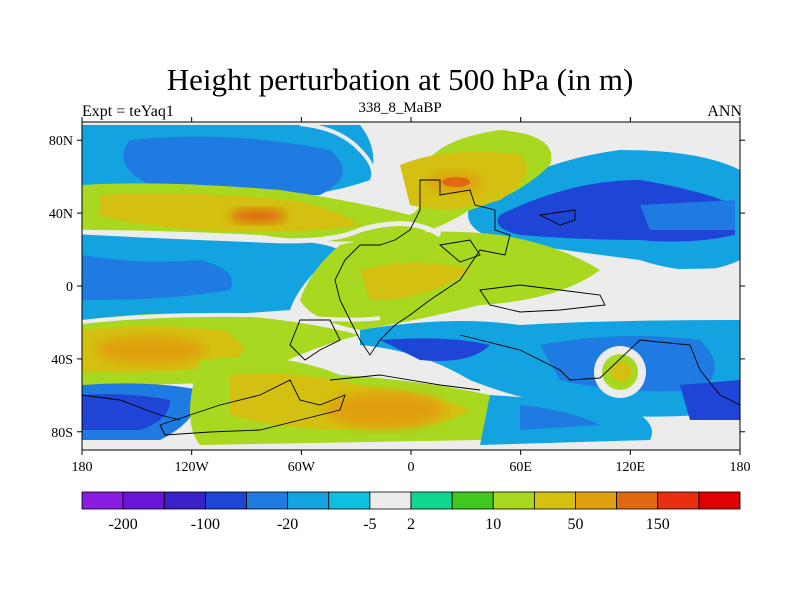 The image size is (800, 600). I want to click on colorbar-label: 150, so click(658, 524).